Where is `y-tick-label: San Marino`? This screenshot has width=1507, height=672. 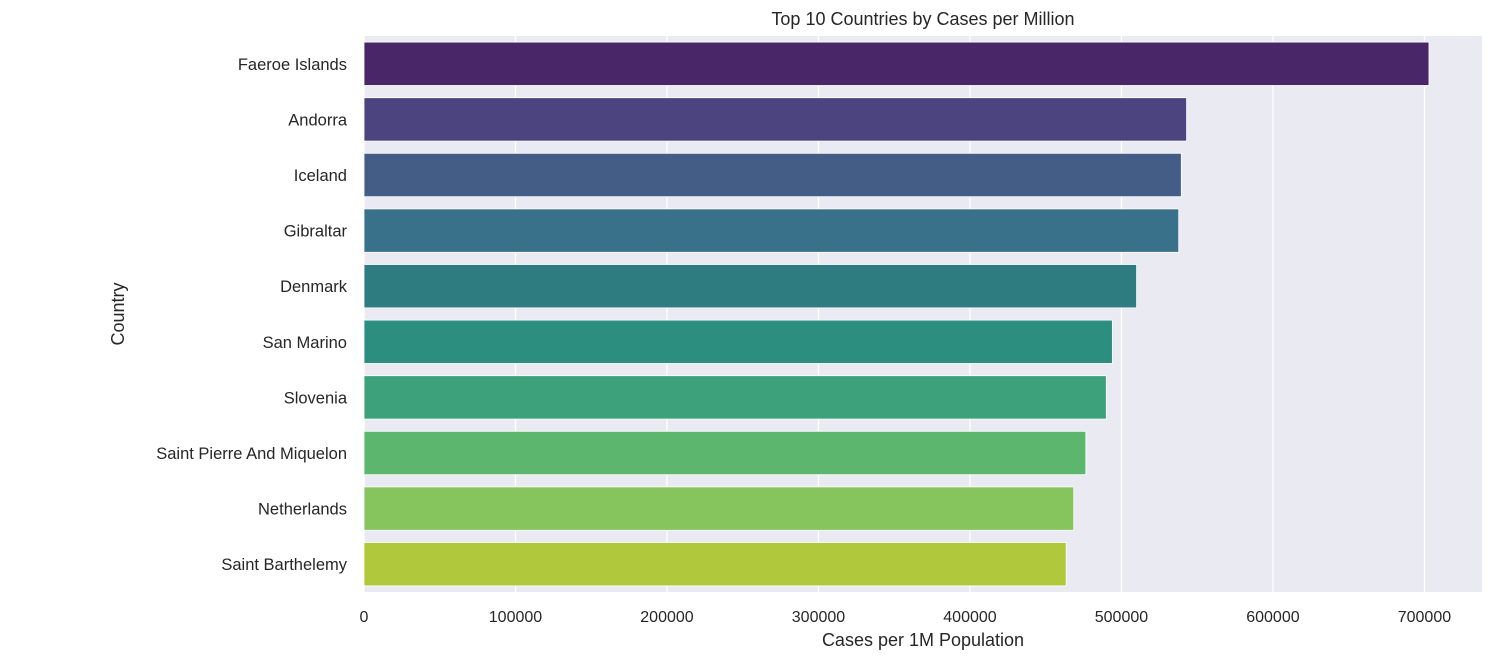 y-tick-label: San Marino is located at coordinates (305, 343).